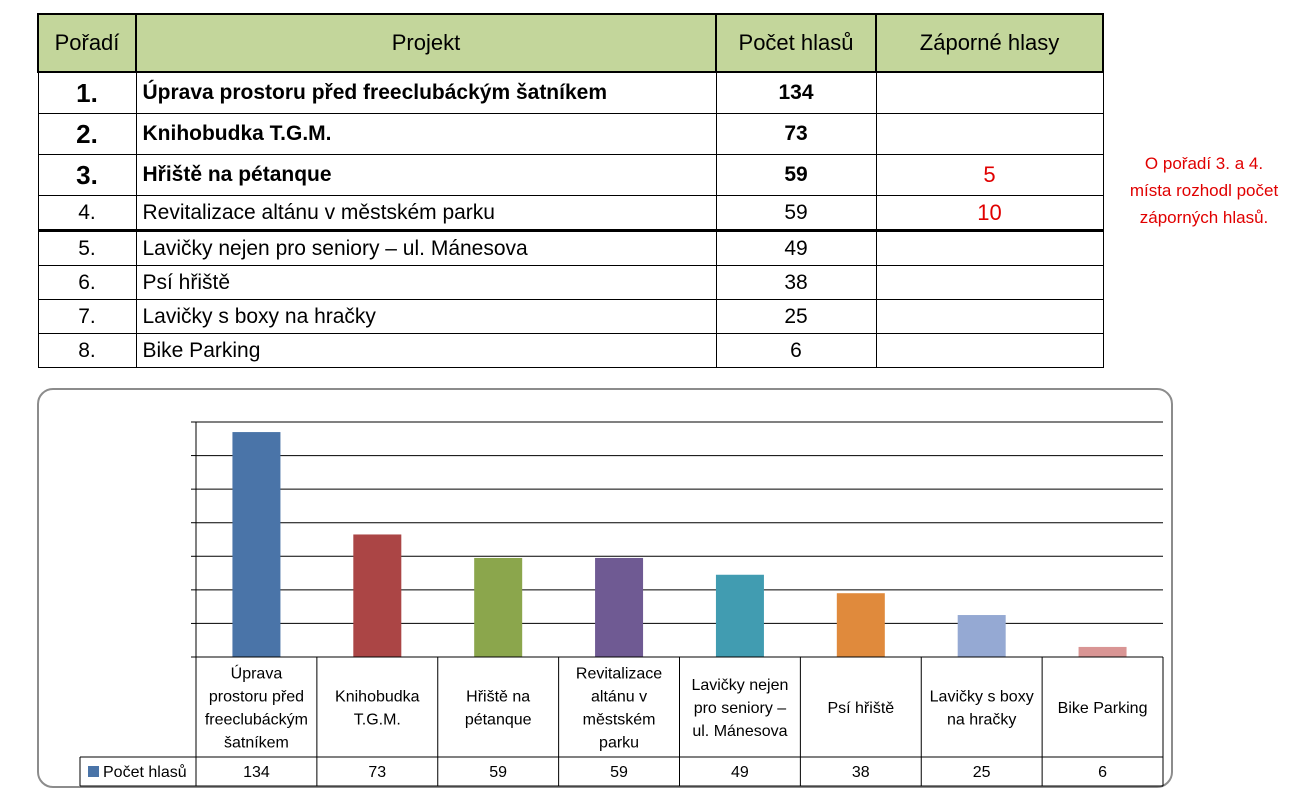 This screenshot has width=1308, height=802. Describe the element at coordinates (426, 316) in the screenshot. I see `project-cell: Lavičky s boxy na hračky` at that location.